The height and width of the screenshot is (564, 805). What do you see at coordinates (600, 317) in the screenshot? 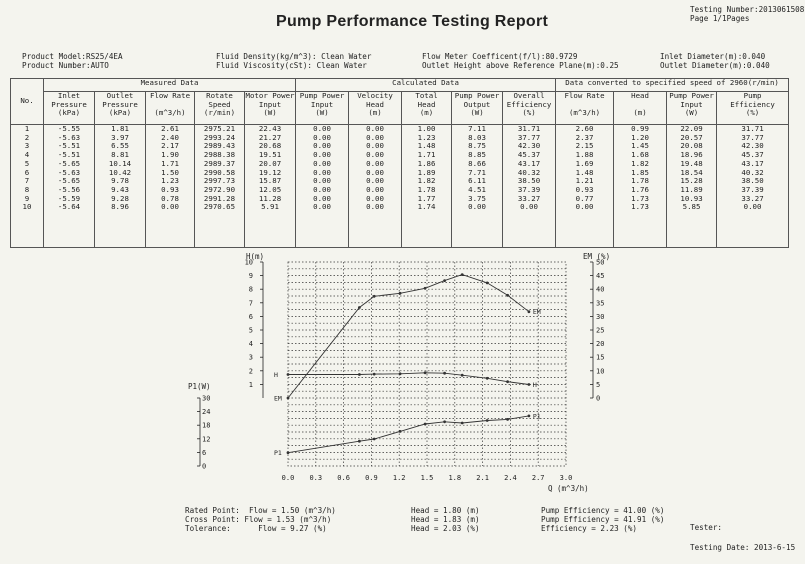
I see `em-axis-tick-label: 30` at bounding box center [600, 317].